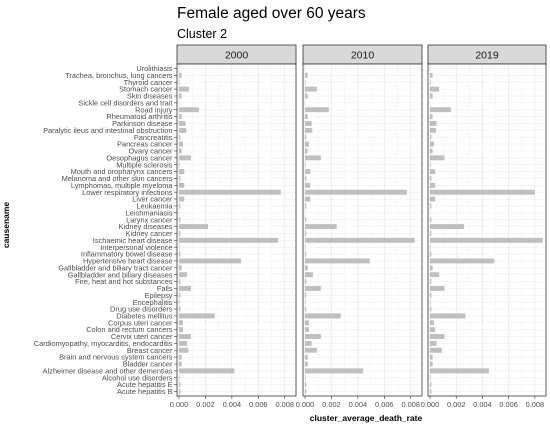 This screenshot has height=425, width=550. What do you see at coordinates (124, 281) in the screenshot?
I see `y-tick-label: Fire, heat and hot substances` at bounding box center [124, 281].